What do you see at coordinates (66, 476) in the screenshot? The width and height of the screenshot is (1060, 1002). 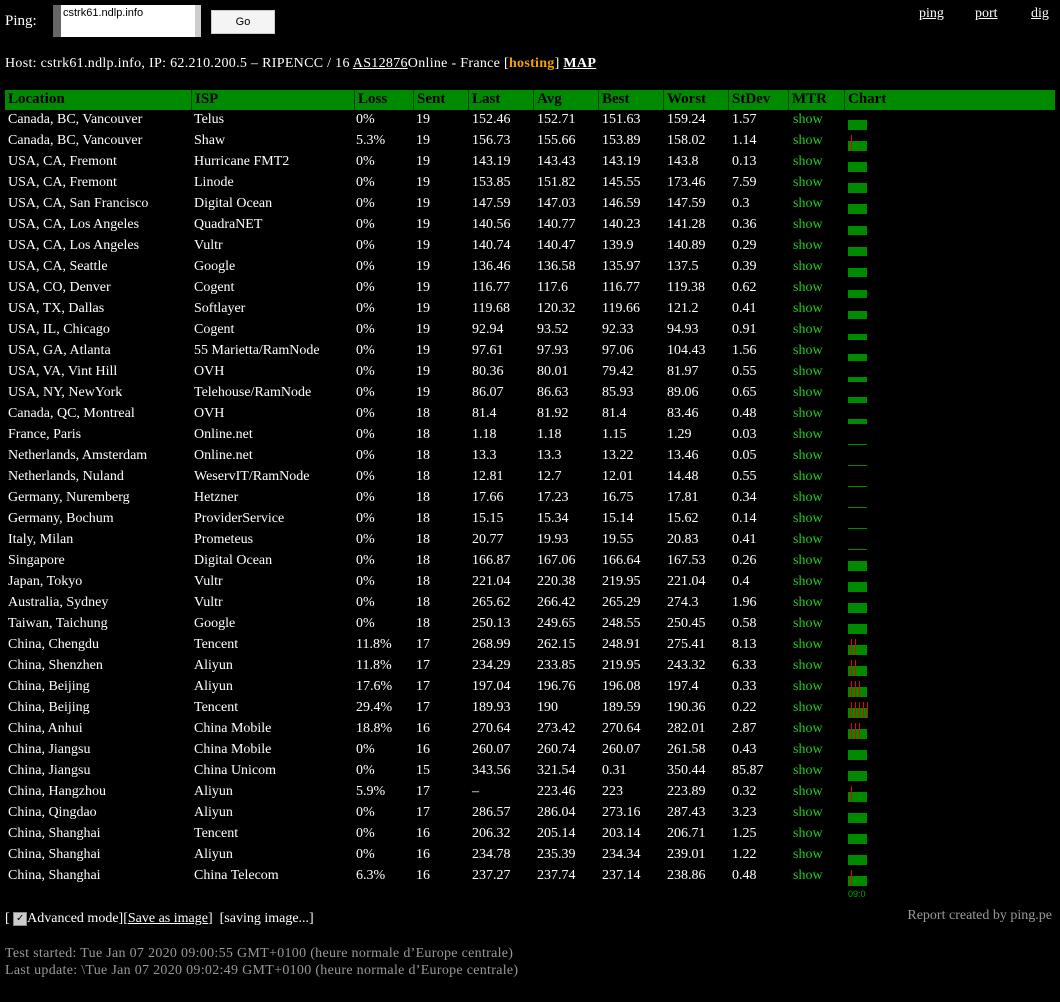 I see `location: Netherlands, Nuland` at bounding box center [66, 476].